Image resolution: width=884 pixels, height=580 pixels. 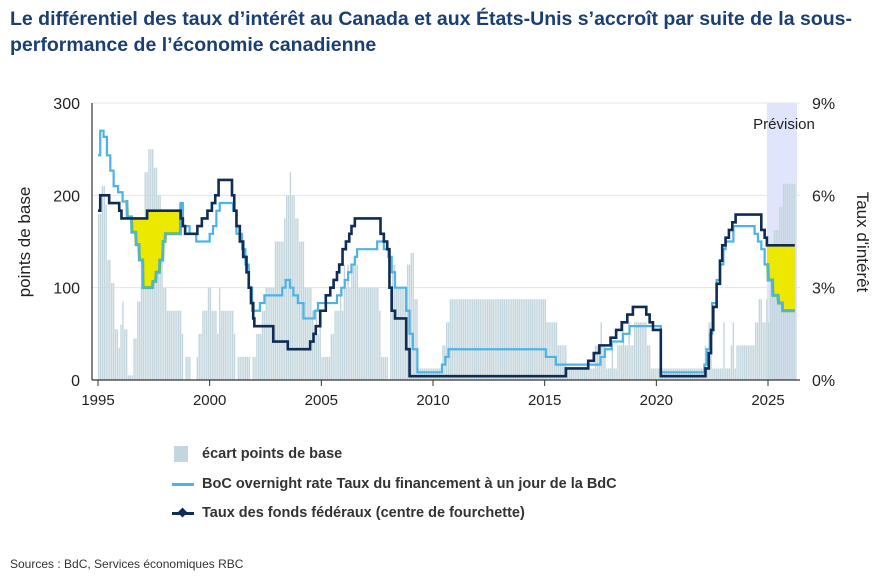 What do you see at coordinates (183, 513) in the screenshot?
I see `diamond-line-swatch` at bounding box center [183, 513].